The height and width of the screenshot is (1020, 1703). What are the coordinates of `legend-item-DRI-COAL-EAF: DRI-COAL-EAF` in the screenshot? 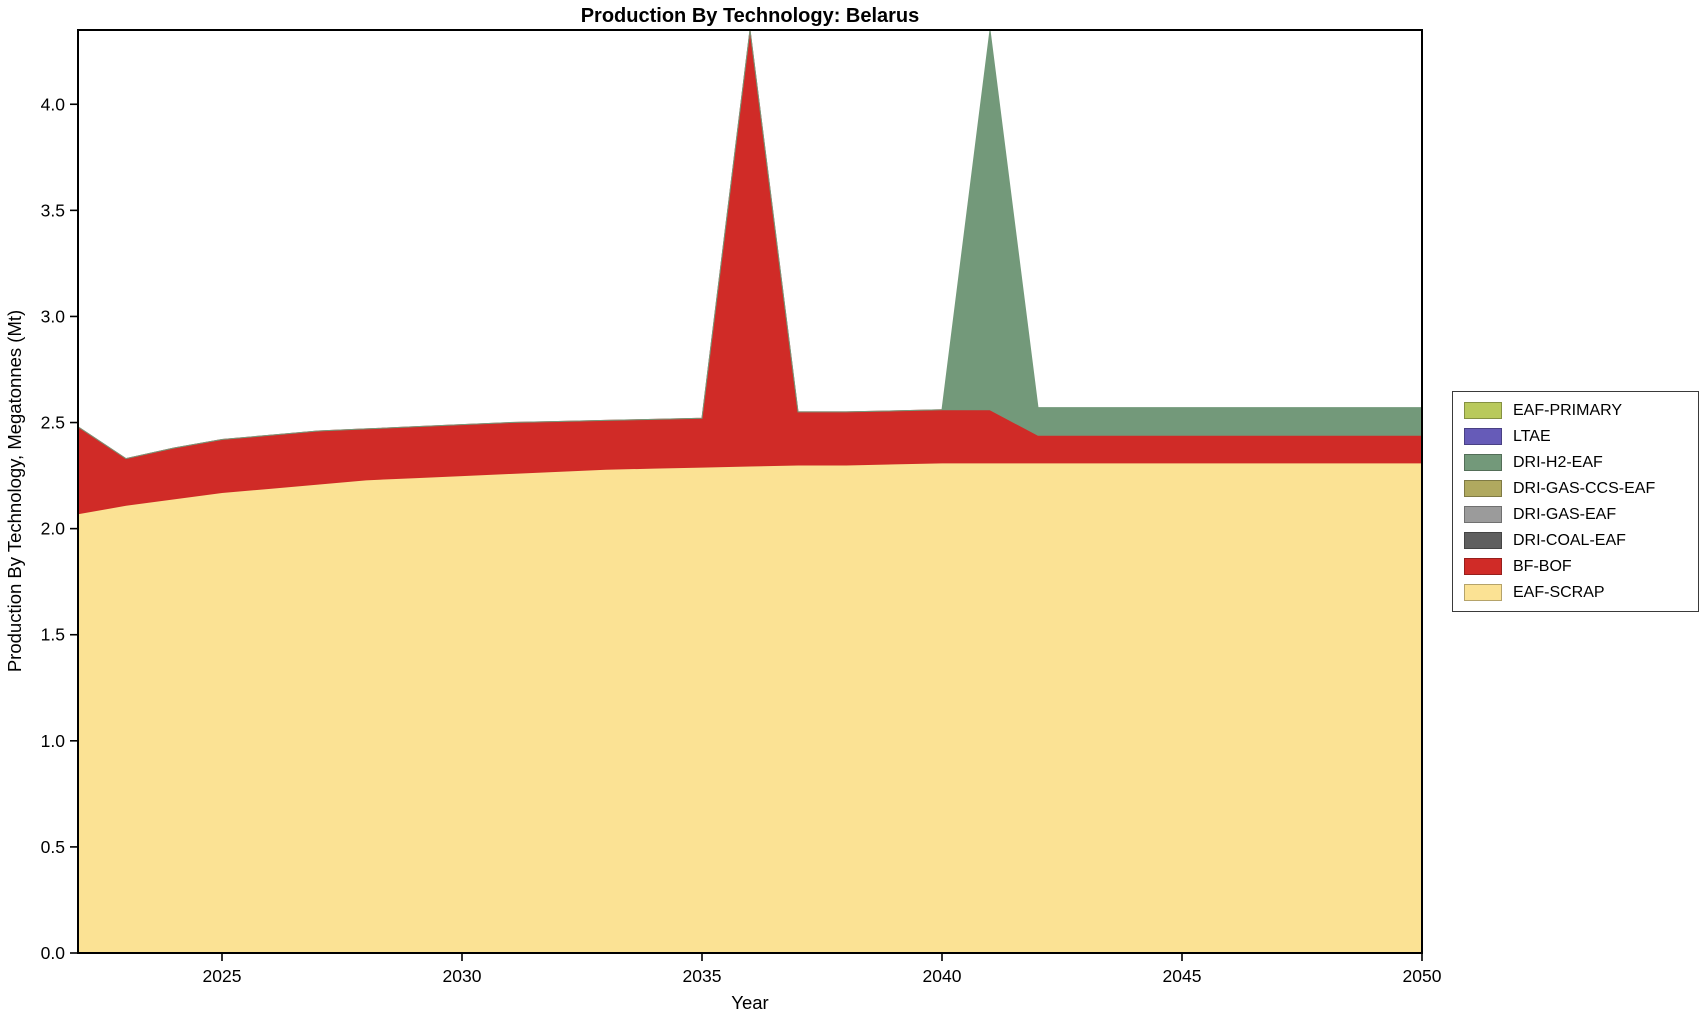 It's located at (1575, 540).